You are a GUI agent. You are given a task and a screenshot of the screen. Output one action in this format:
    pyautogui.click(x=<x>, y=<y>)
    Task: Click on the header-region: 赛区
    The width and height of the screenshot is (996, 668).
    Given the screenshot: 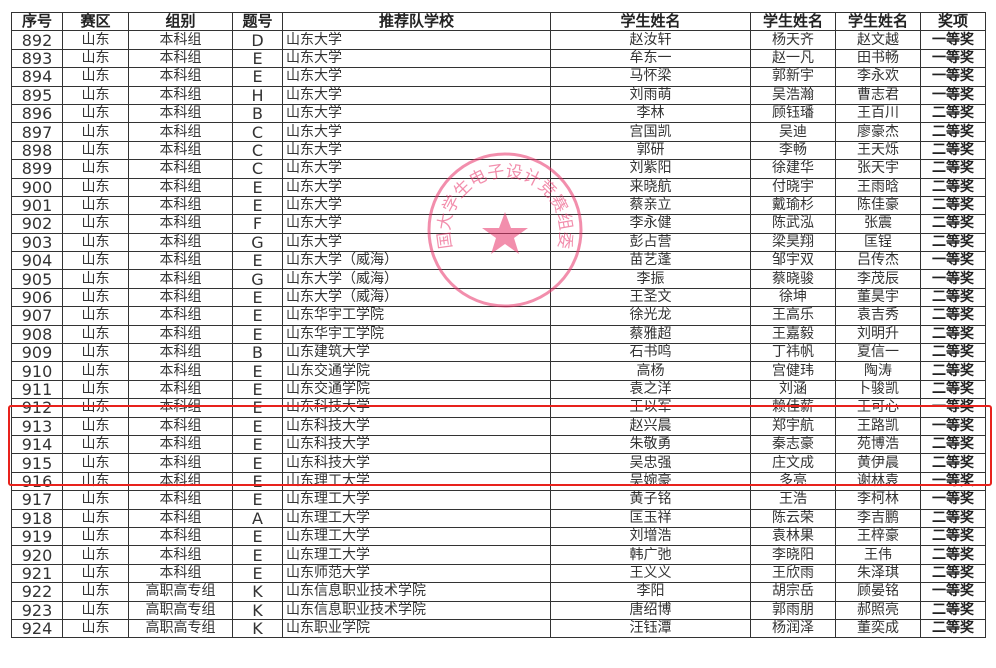 What is the action you would take?
    pyautogui.click(x=95, y=21)
    